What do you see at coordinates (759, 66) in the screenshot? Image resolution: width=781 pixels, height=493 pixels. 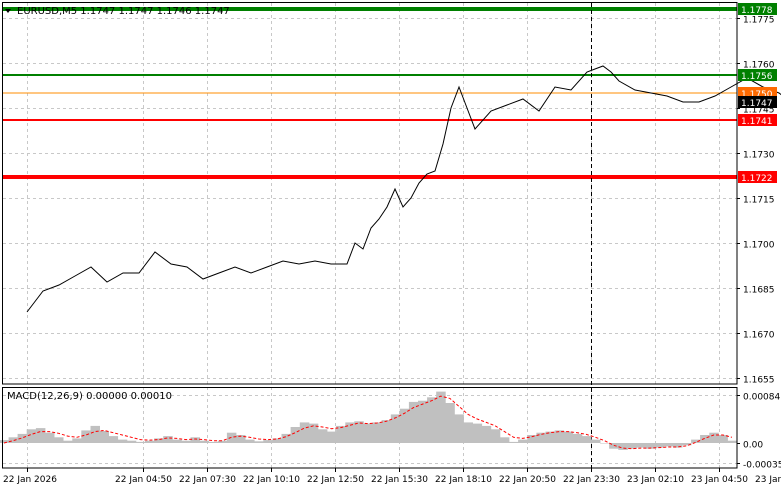 I see `price-tick-label: 1.1760` at bounding box center [759, 66].